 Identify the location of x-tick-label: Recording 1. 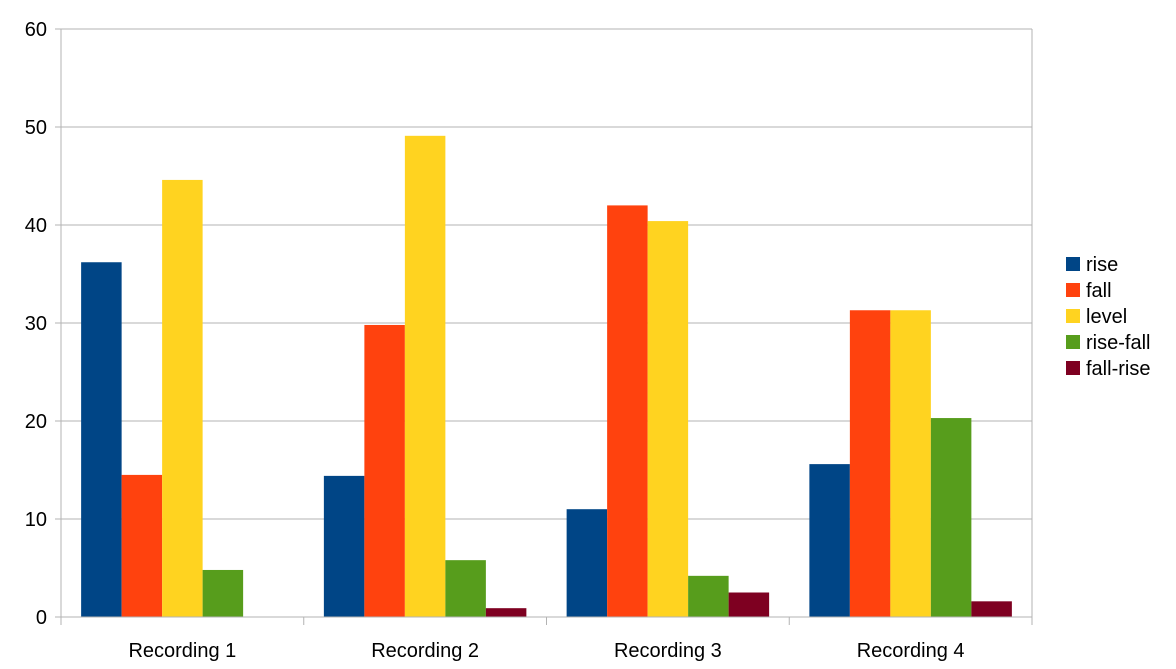
(182, 651).